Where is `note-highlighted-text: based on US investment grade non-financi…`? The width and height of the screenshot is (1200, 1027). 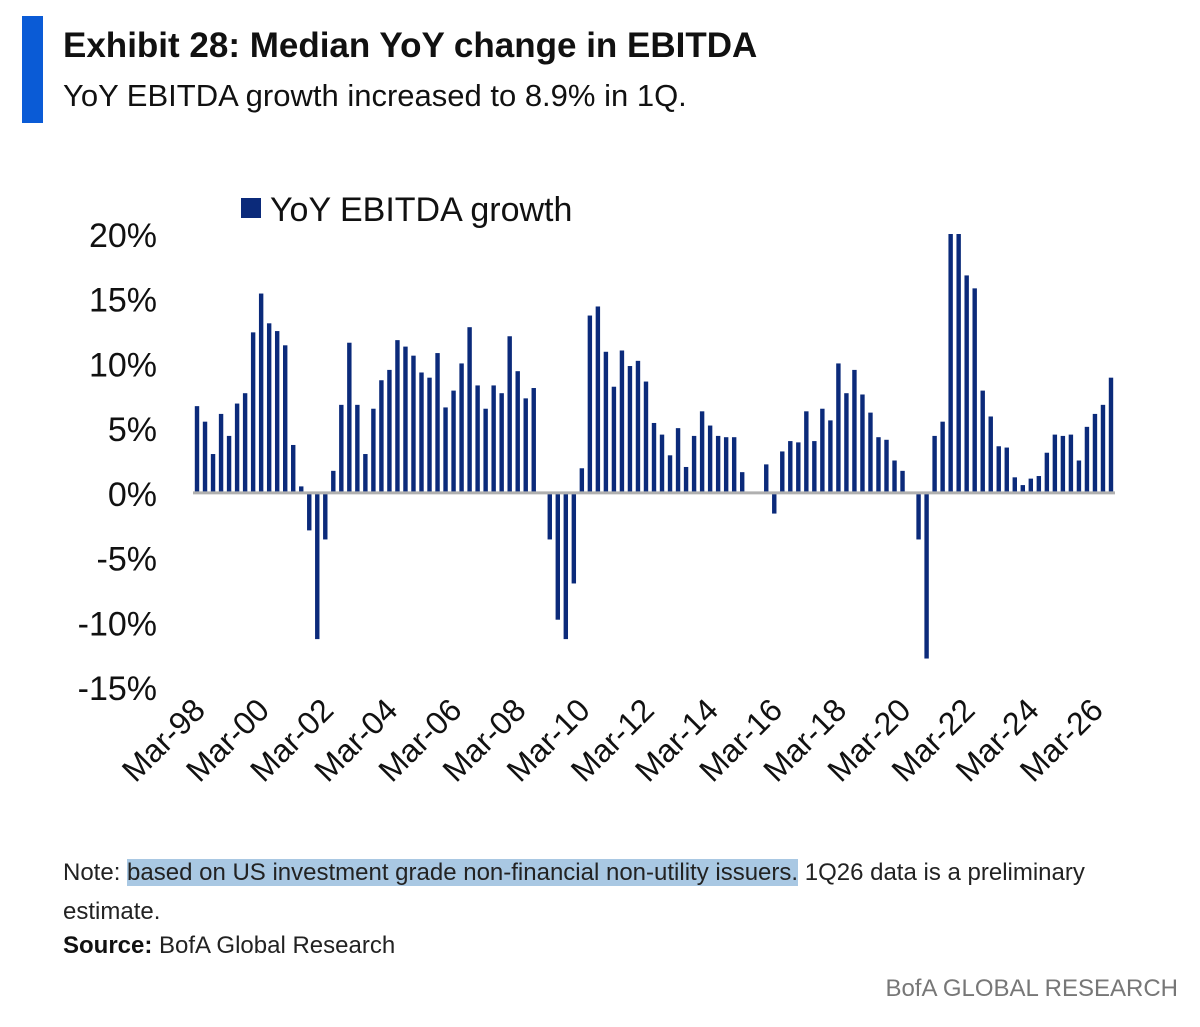 note-highlighted-text: based on US investment grade non-financi… is located at coordinates (463, 872).